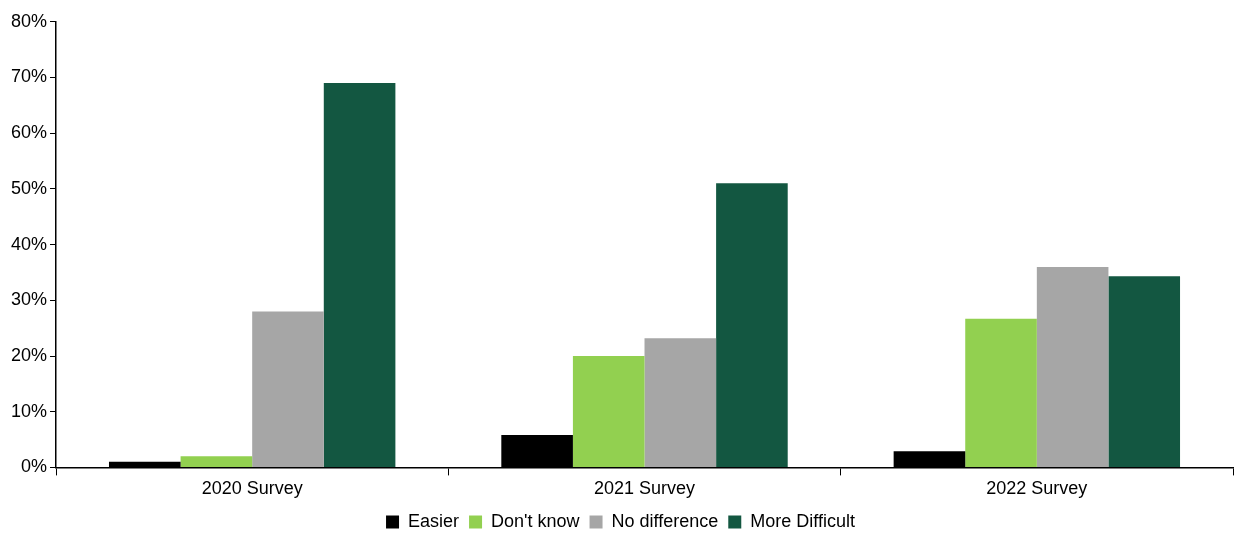 Image resolution: width=1245 pixels, height=549 pixels. I want to click on x-tick-label: 2021 Survey, so click(644, 488).